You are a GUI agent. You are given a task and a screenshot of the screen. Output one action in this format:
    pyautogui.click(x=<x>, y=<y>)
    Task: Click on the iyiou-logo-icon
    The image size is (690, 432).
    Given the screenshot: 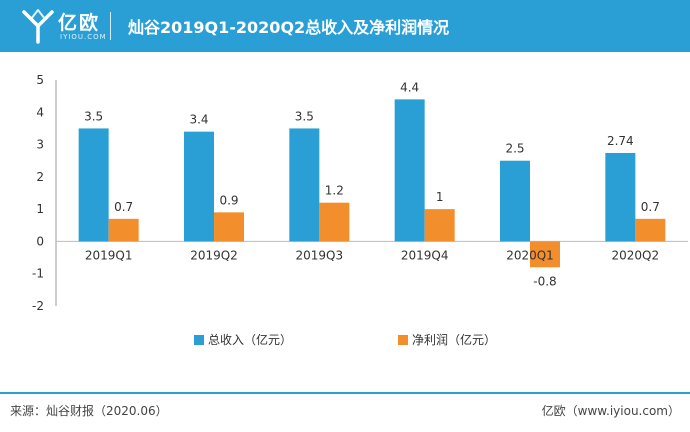 What is the action you would take?
    pyautogui.click(x=38, y=26)
    